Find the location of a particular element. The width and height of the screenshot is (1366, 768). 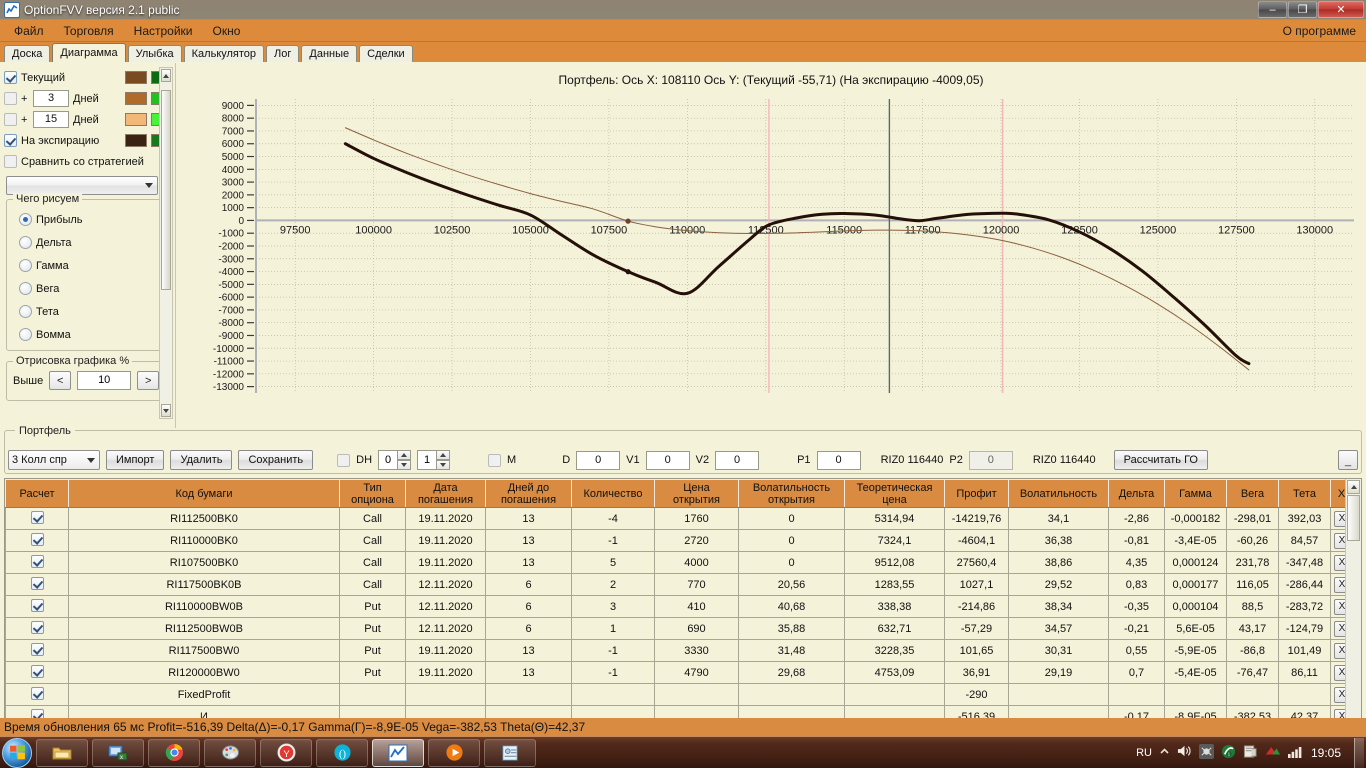

row-gamma-cell: 5,6E-05 is located at coordinates (1195, 628).